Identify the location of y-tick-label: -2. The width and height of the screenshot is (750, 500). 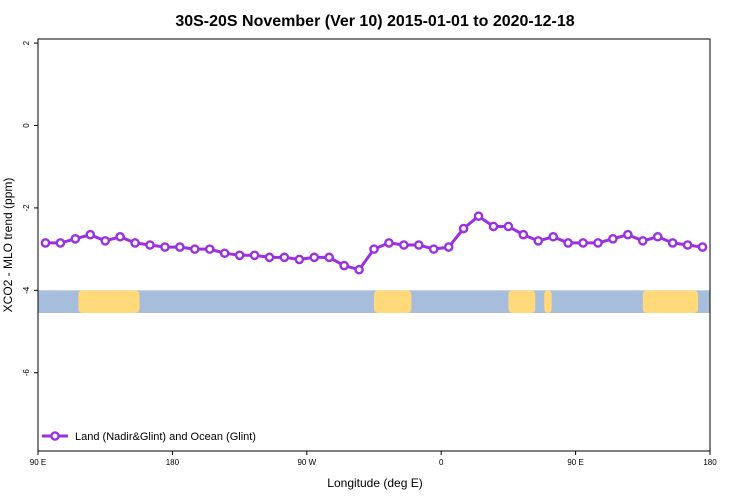
(26, 208).